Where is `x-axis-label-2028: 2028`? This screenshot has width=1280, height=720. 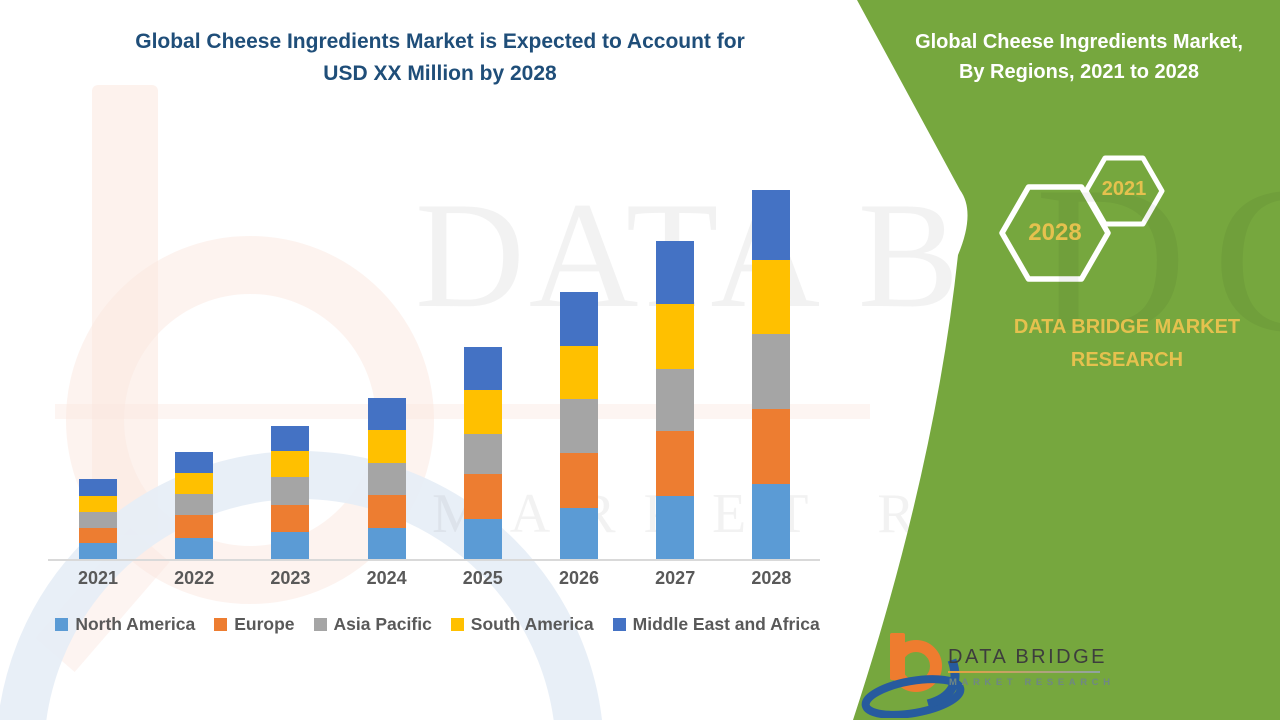
x-axis-label-2028: 2028 is located at coordinates (771, 578).